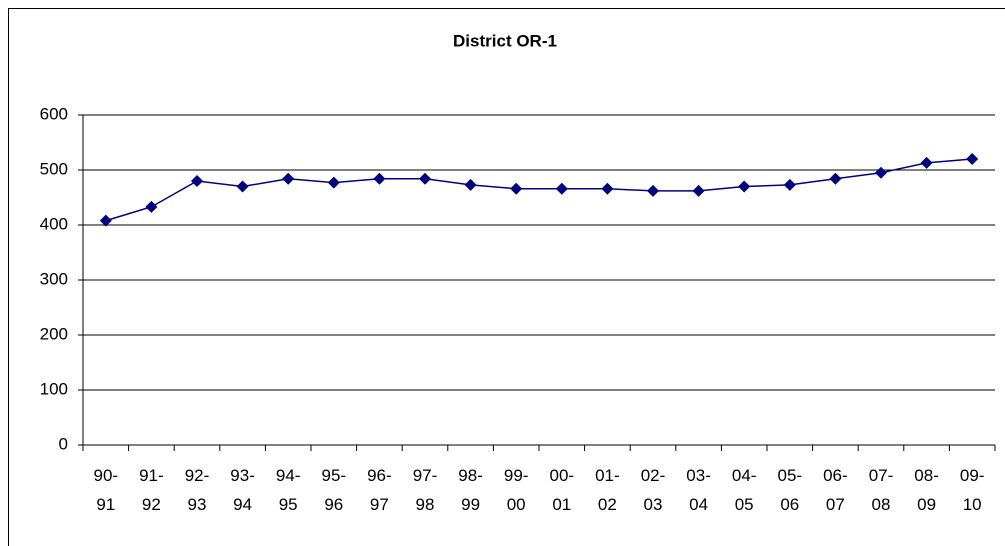 The image size is (1005, 546). What do you see at coordinates (54, 388) in the screenshot?
I see `y-tick-label: 100` at bounding box center [54, 388].